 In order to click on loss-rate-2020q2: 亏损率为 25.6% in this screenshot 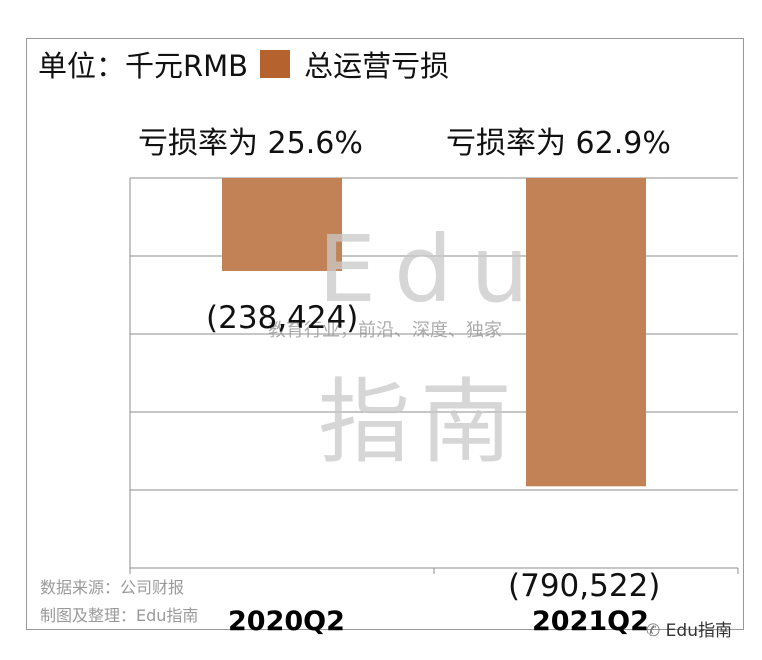, I will do `click(250, 143)`.